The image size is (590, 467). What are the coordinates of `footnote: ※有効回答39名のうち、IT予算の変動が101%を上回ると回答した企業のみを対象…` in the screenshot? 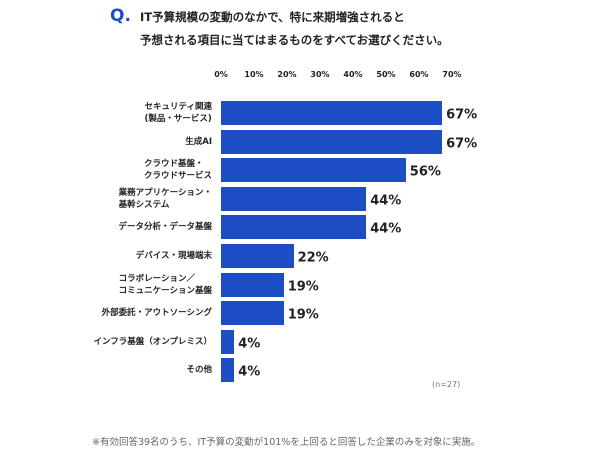 It's located at (286, 442).